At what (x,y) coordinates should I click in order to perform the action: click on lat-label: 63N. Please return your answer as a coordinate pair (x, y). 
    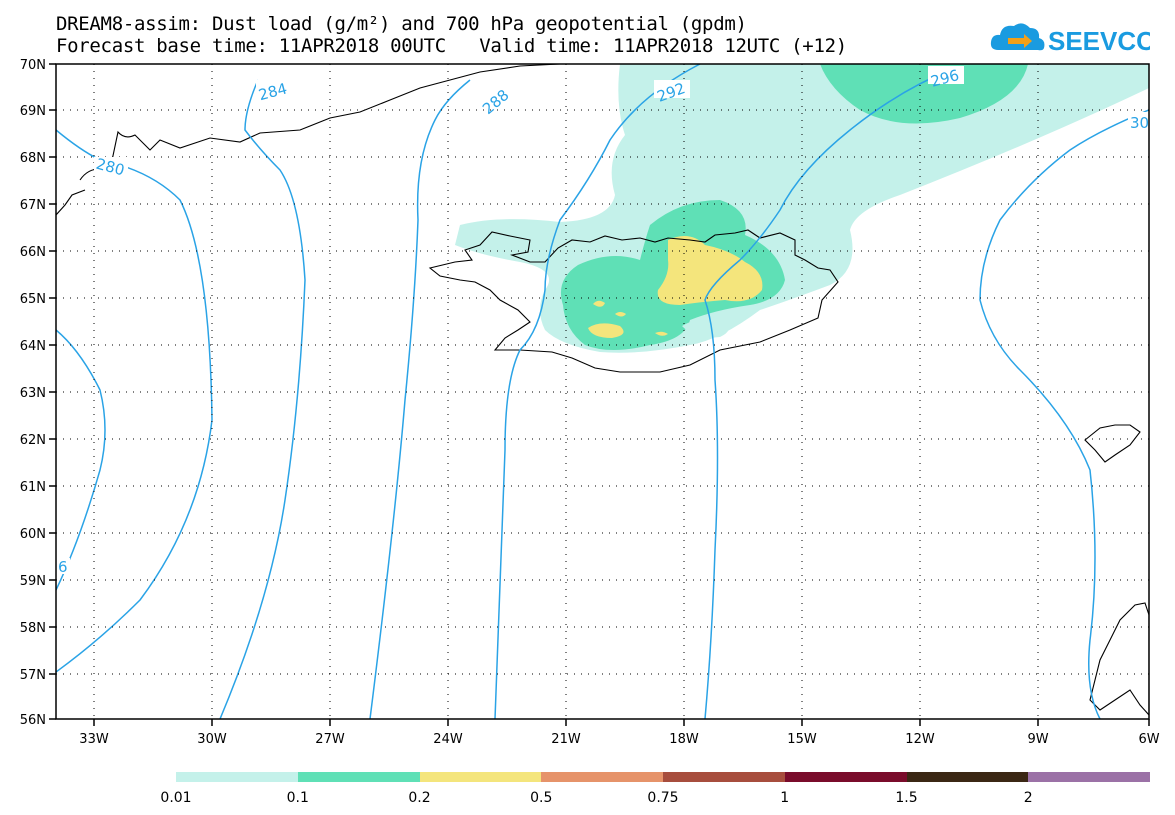
    Looking at the image, I should click on (33, 393).